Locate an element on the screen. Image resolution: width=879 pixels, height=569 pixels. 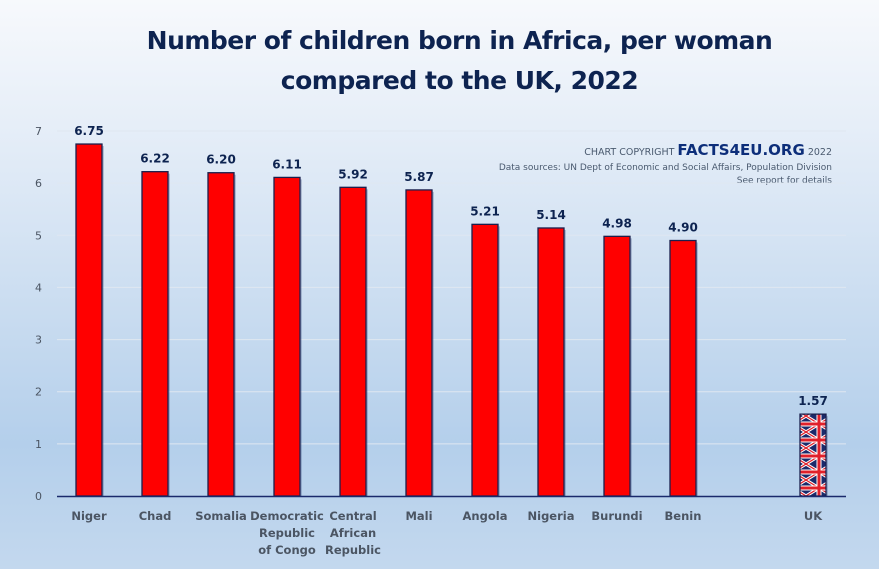
bar-benin is located at coordinates (683, 368).